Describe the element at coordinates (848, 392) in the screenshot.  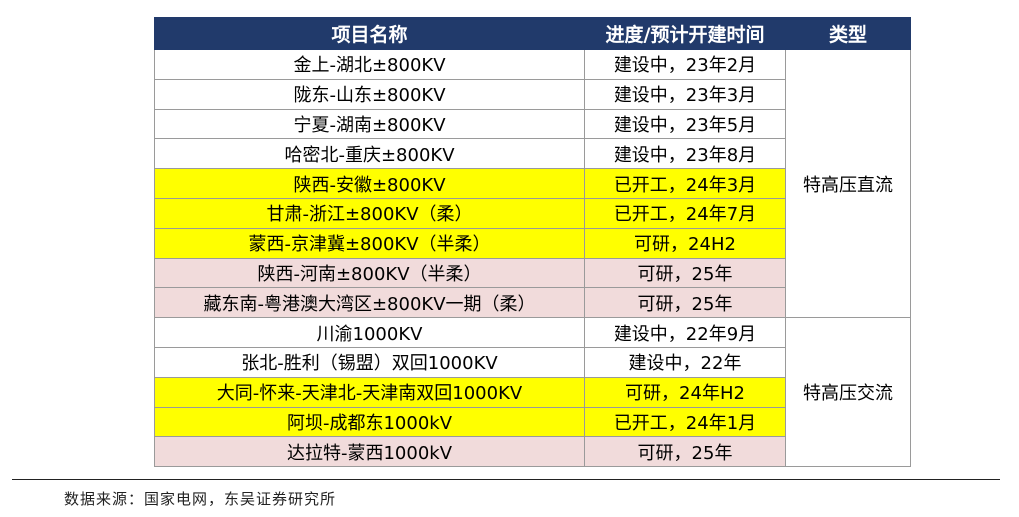
I see `type-cell: 特高压交流` at that location.